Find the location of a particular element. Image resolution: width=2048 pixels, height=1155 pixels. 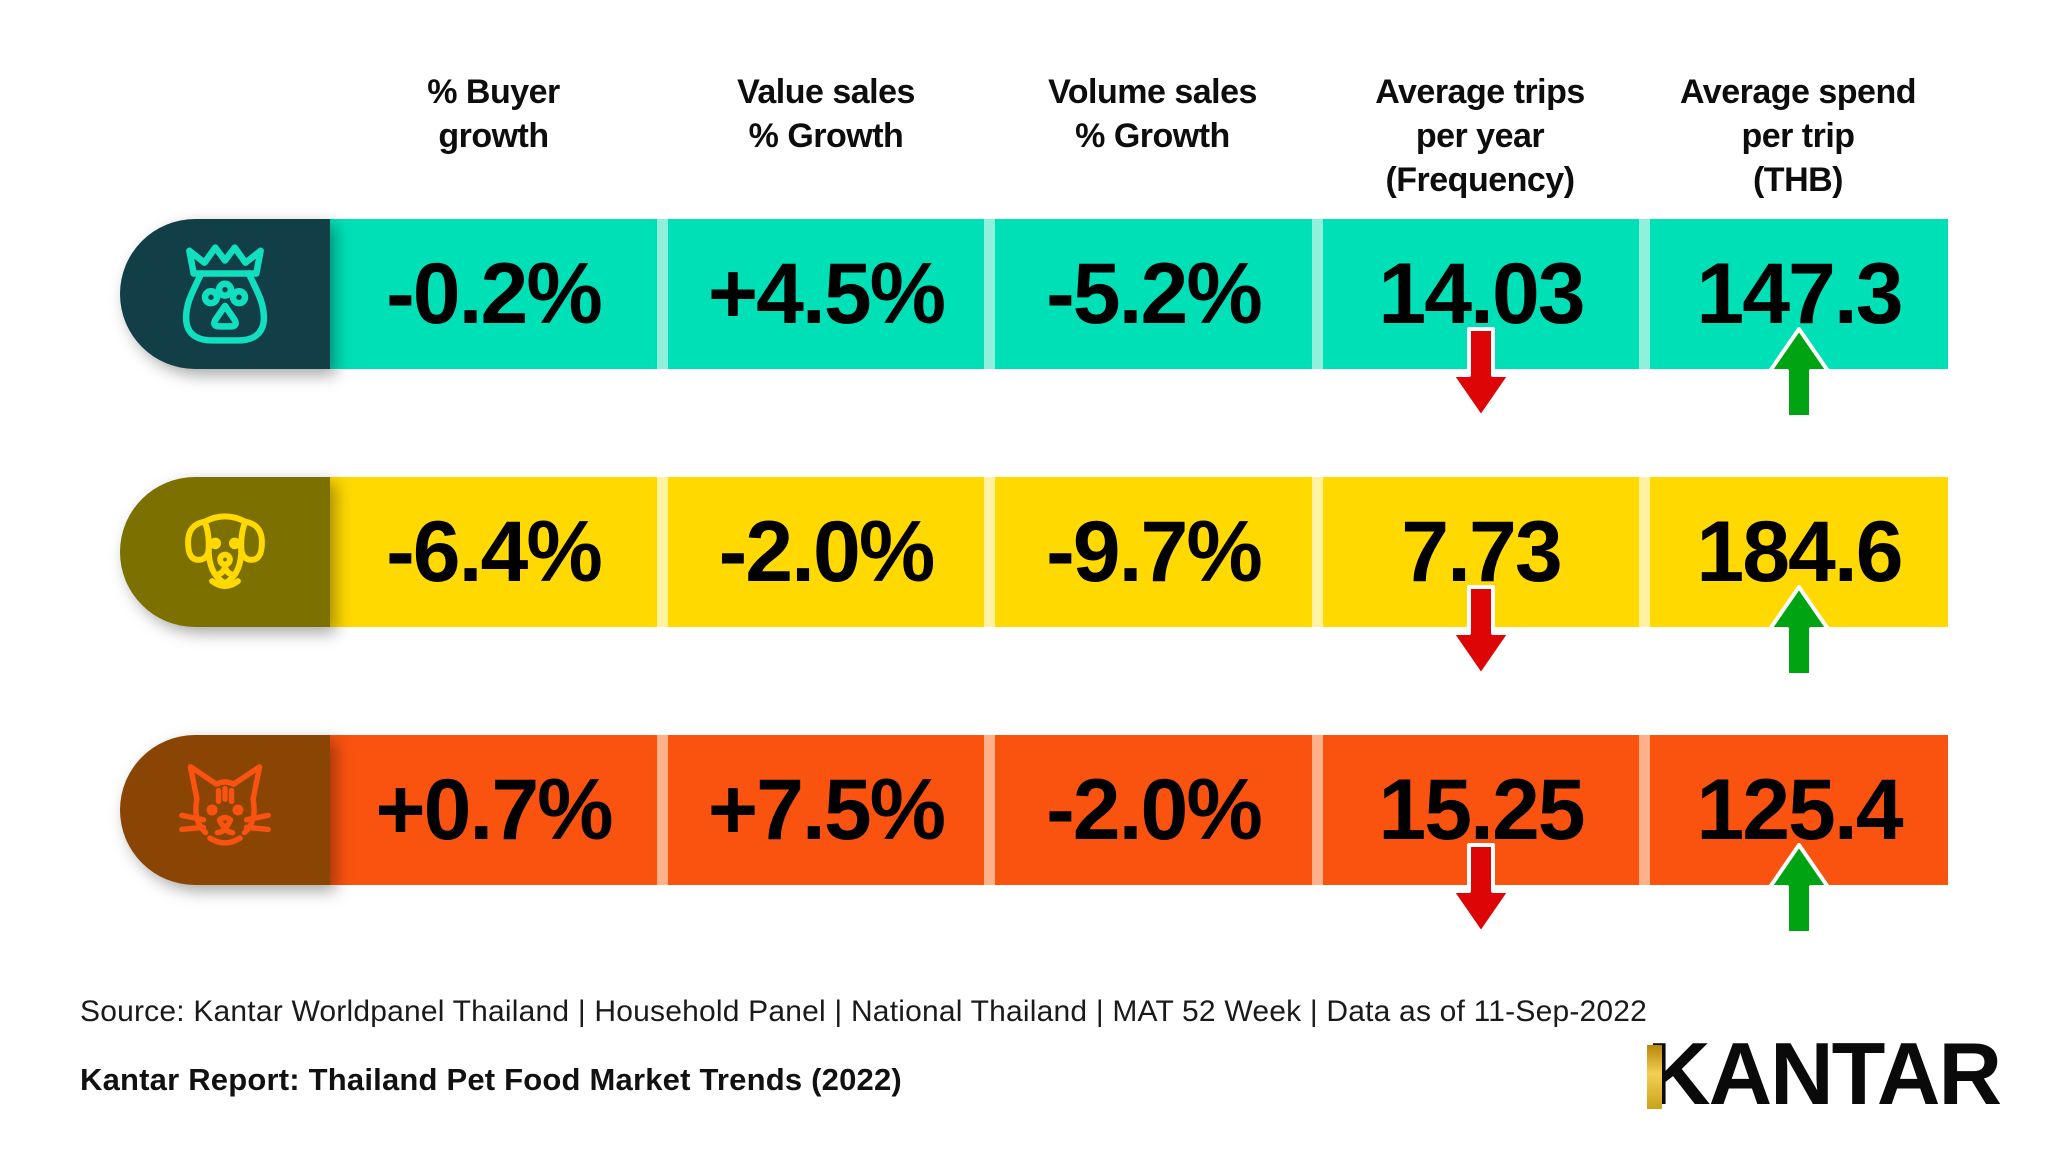

cell-value: 184.6 is located at coordinates (1799, 552).